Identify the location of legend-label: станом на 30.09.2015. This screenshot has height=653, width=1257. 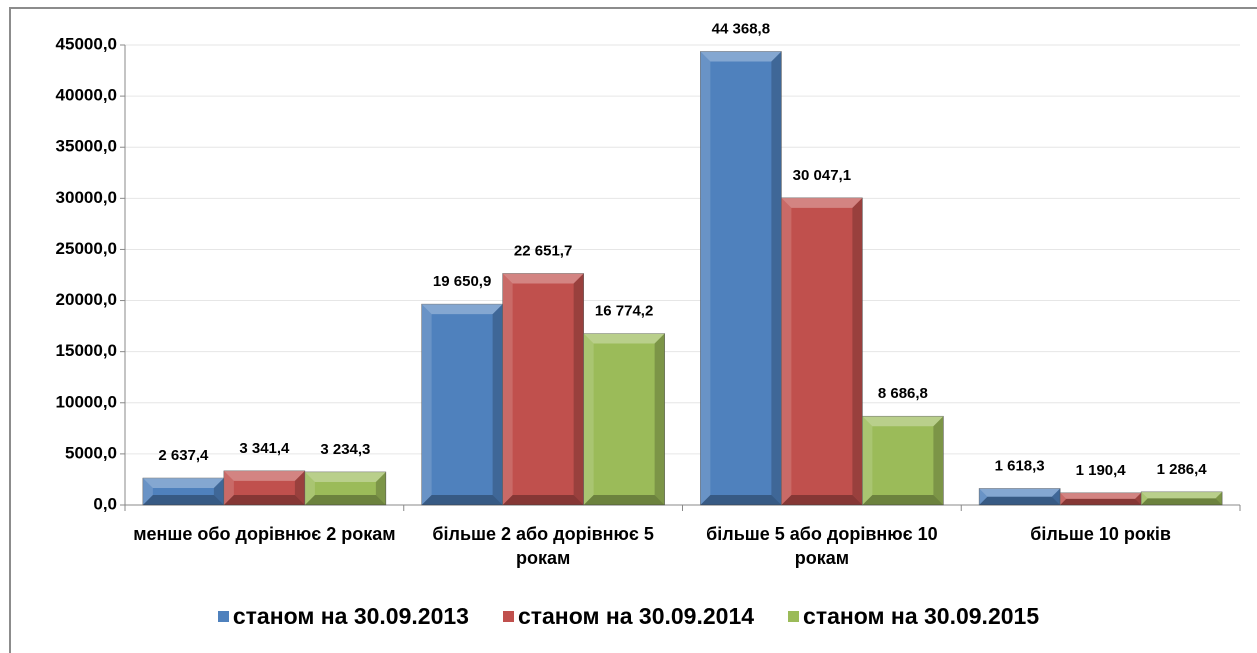
(921, 616).